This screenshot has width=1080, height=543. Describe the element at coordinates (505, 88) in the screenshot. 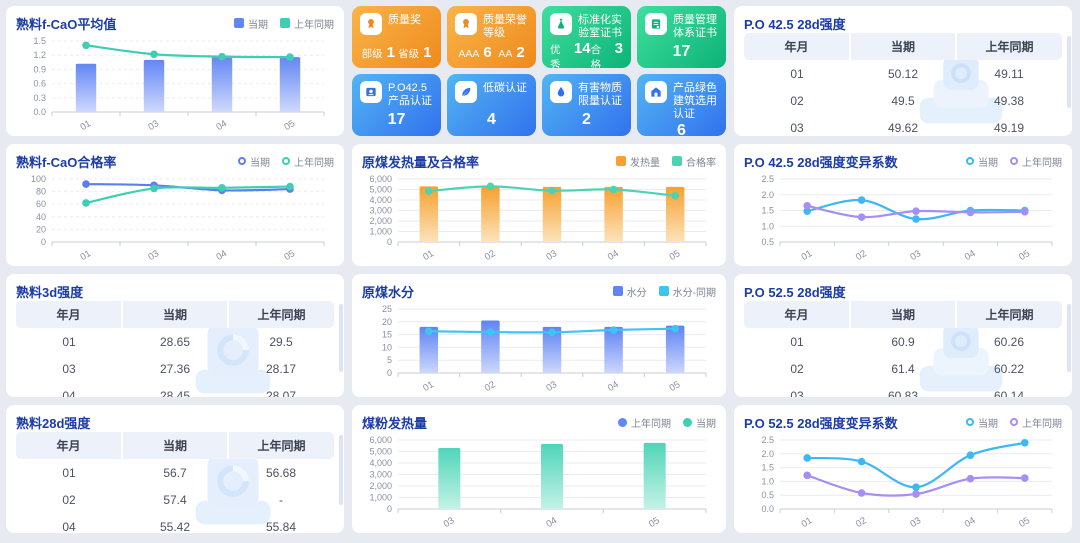

I see `badge-title: 低碳认证` at that location.